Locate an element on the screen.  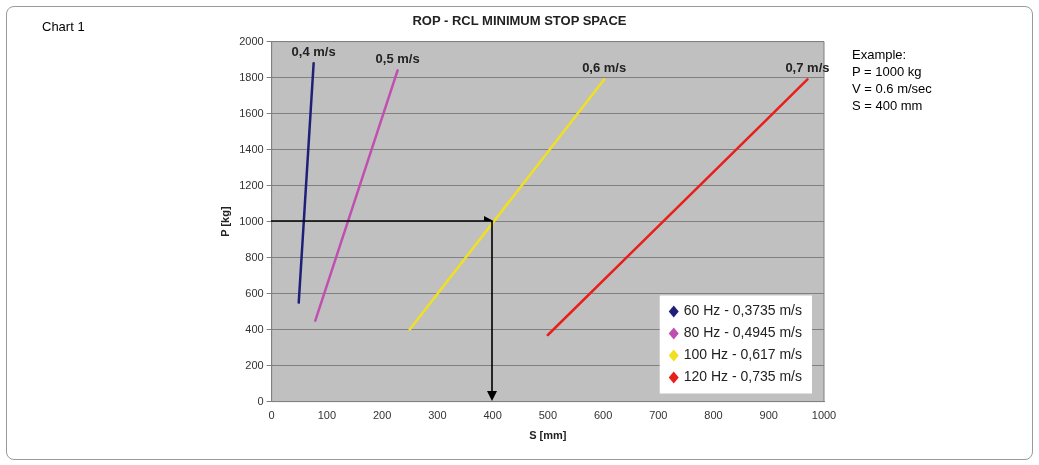
y-tick-label: 200 is located at coordinates (254, 364).